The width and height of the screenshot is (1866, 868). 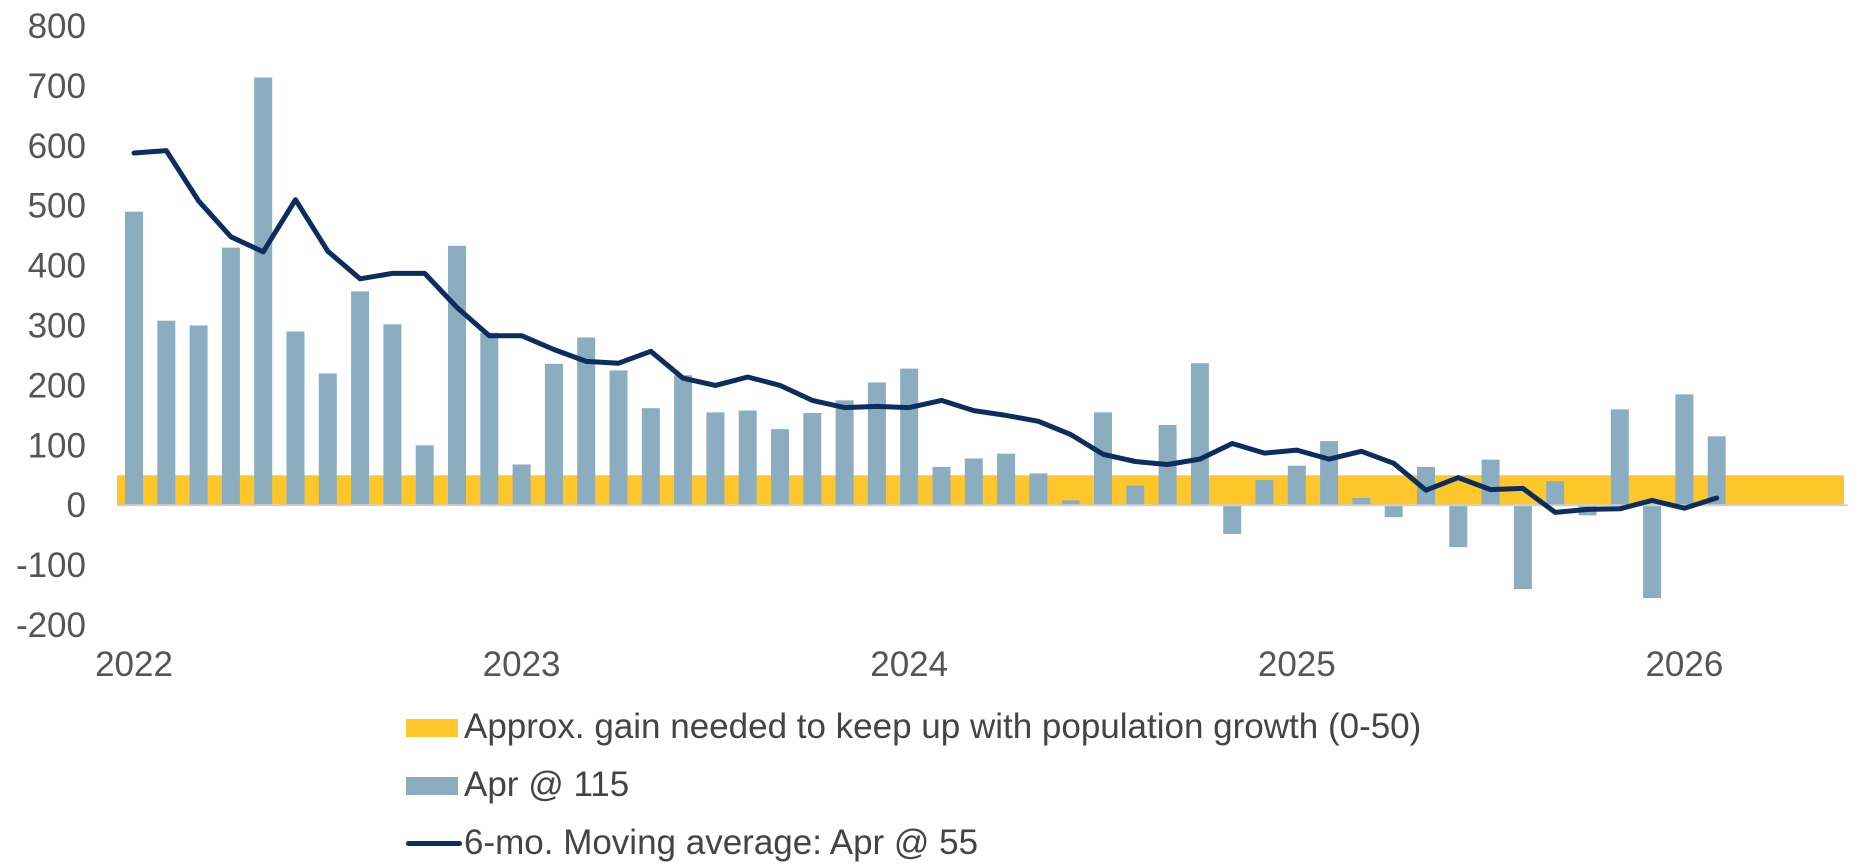 What do you see at coordinates (432, 728) in the screenshot?
I see `legend-swatch-band` at bounding box center [432, 728].